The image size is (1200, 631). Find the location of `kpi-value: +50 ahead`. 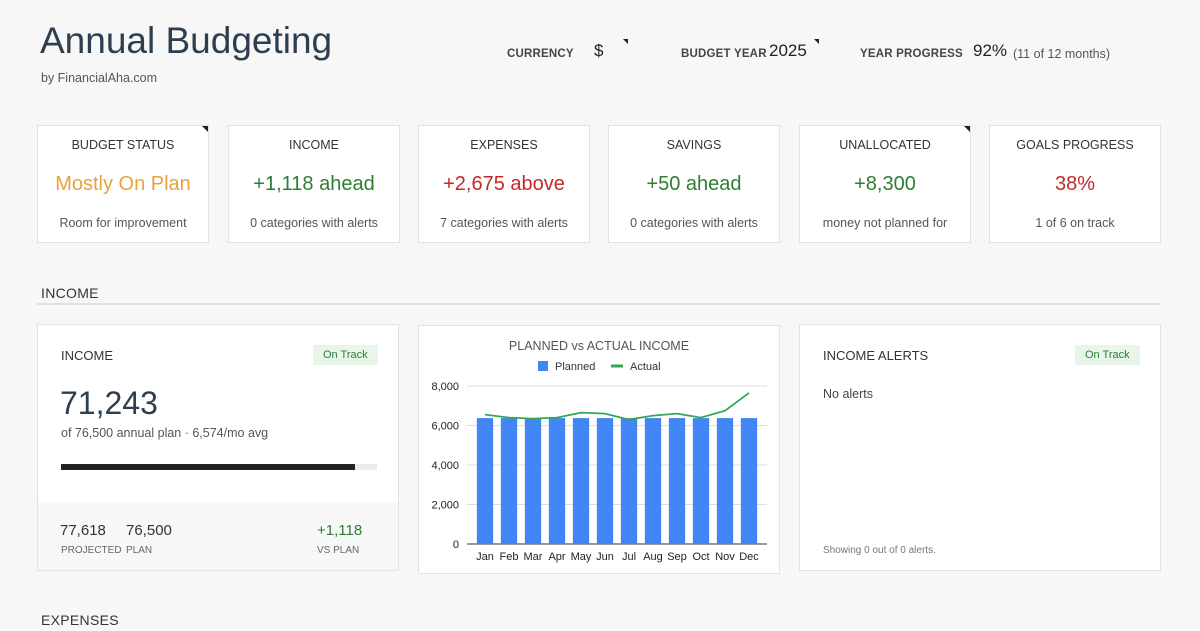

kpi-value: +50 ahead is located at coordinates (694, 184).